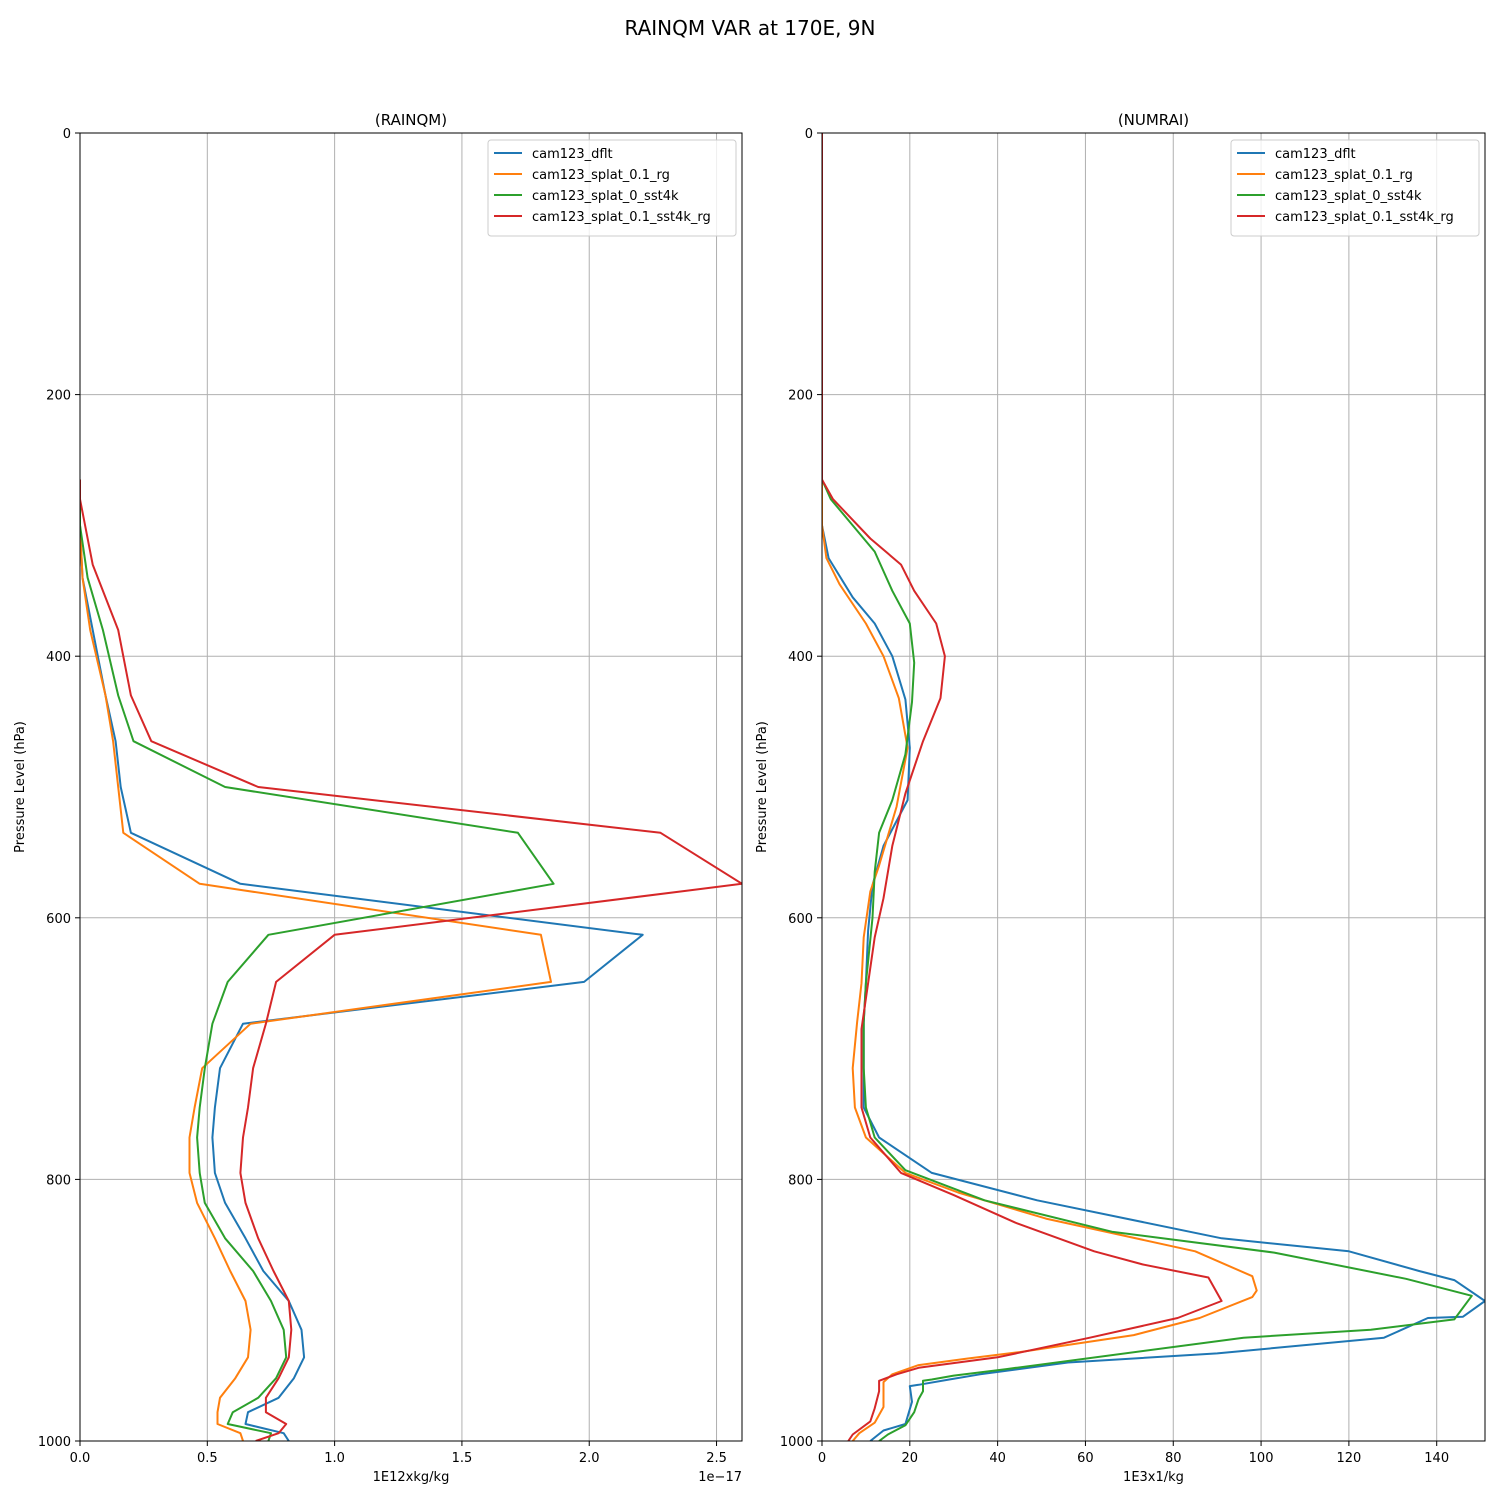 The image size is (1500, 1500). Describe the element at coordinates (80, 1458) in the screenshot. I see `x-tick-label: 0.0` at that location.